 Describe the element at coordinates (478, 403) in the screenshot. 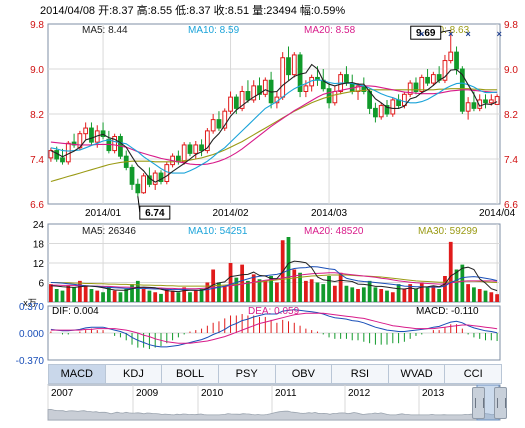

I see `navigator-left-handle` at that location.